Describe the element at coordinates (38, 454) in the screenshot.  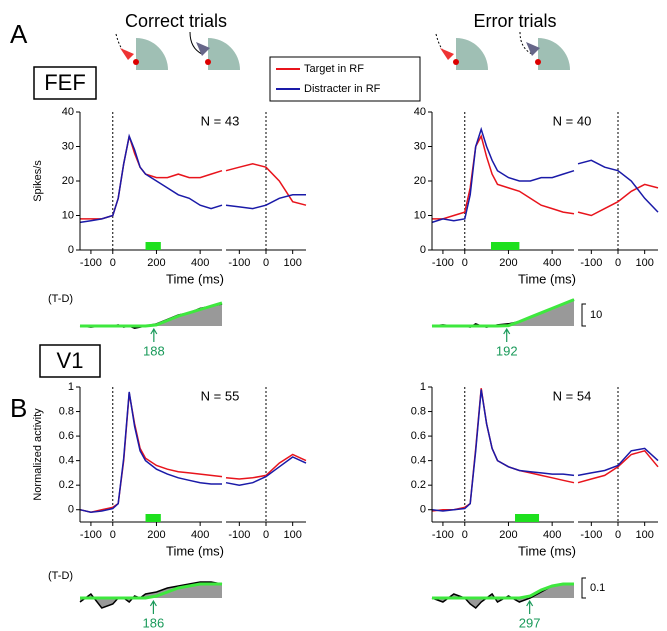
I see `y-axis-label: Normalized activity` at that location.